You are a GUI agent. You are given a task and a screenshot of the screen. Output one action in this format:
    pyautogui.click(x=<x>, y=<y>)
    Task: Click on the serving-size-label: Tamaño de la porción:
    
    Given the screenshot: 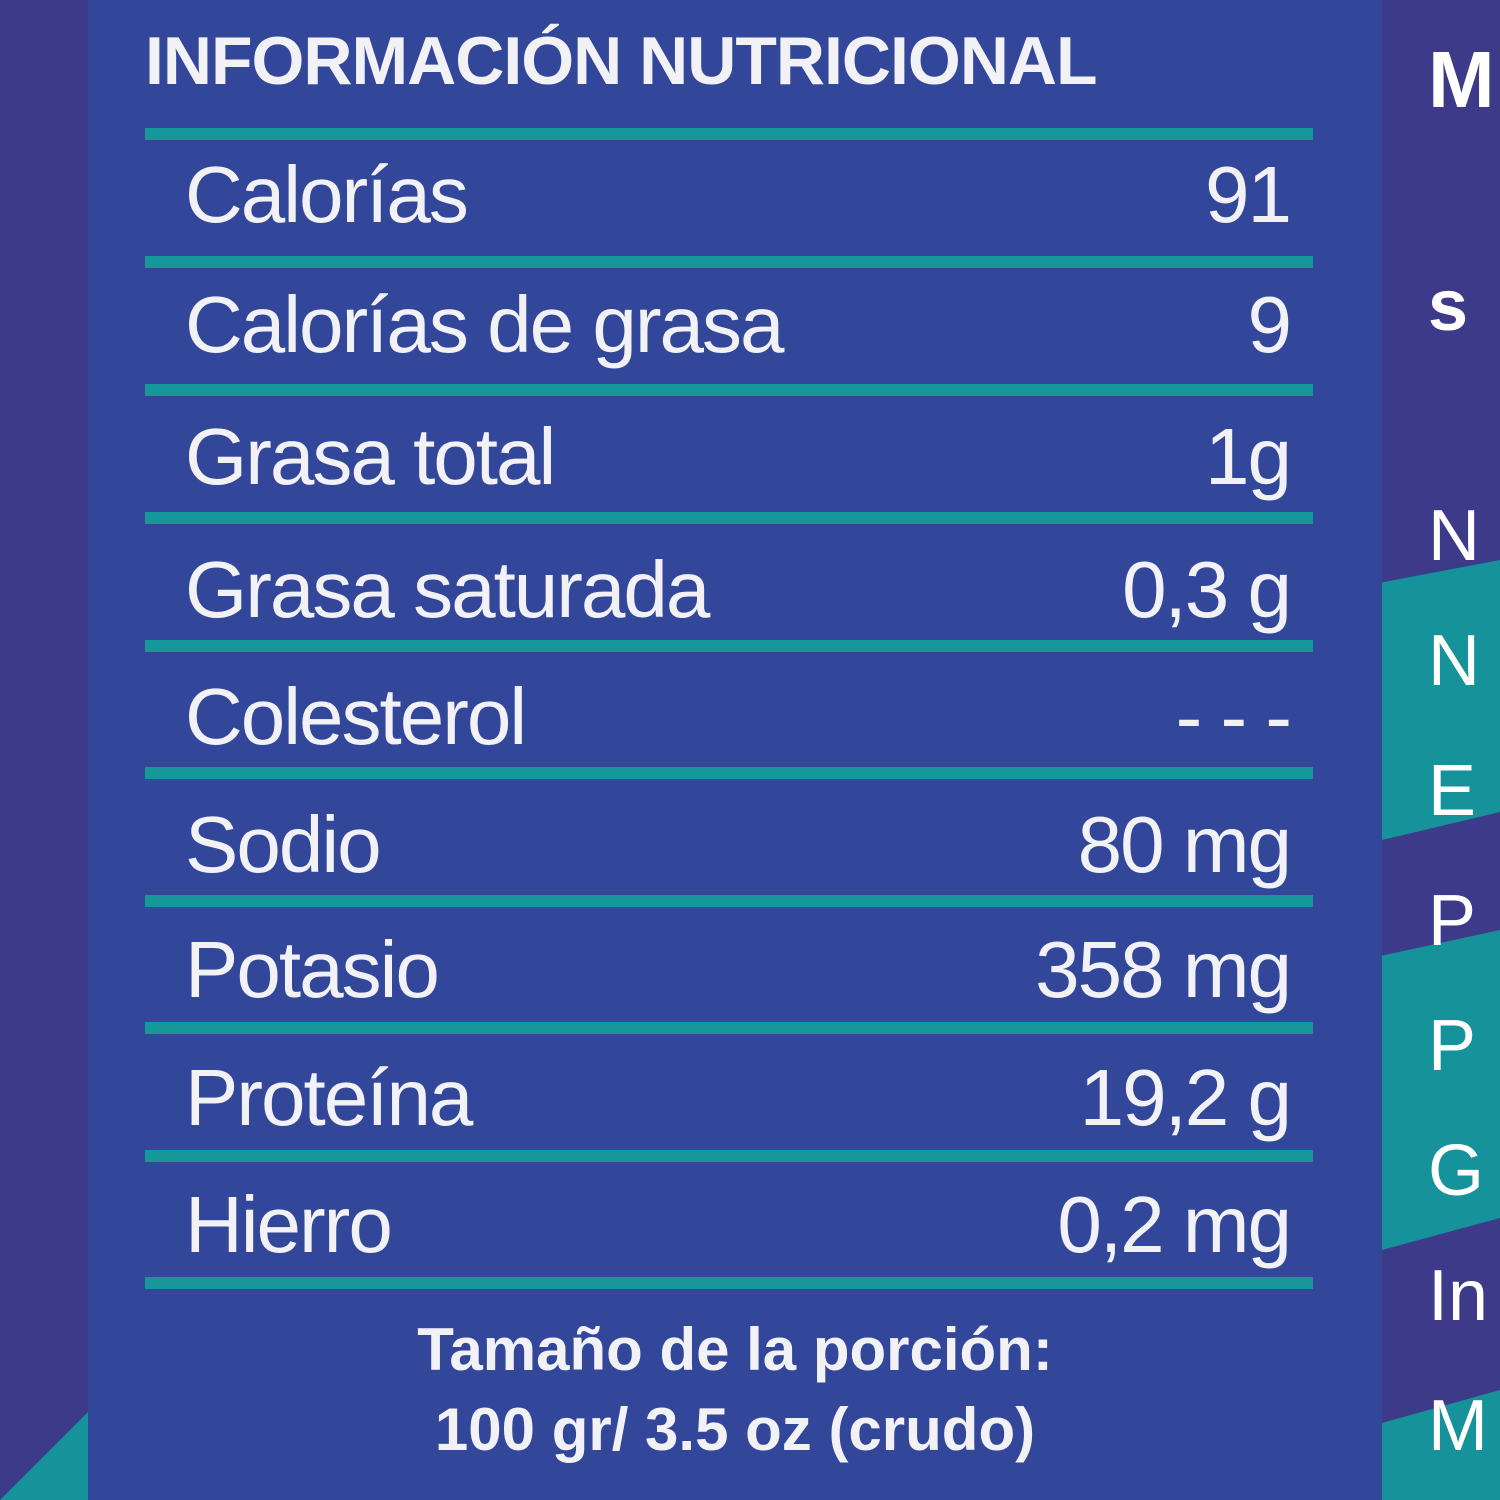 What is the action you would take?
    pyautogui.click(x=735, y=1349)
    